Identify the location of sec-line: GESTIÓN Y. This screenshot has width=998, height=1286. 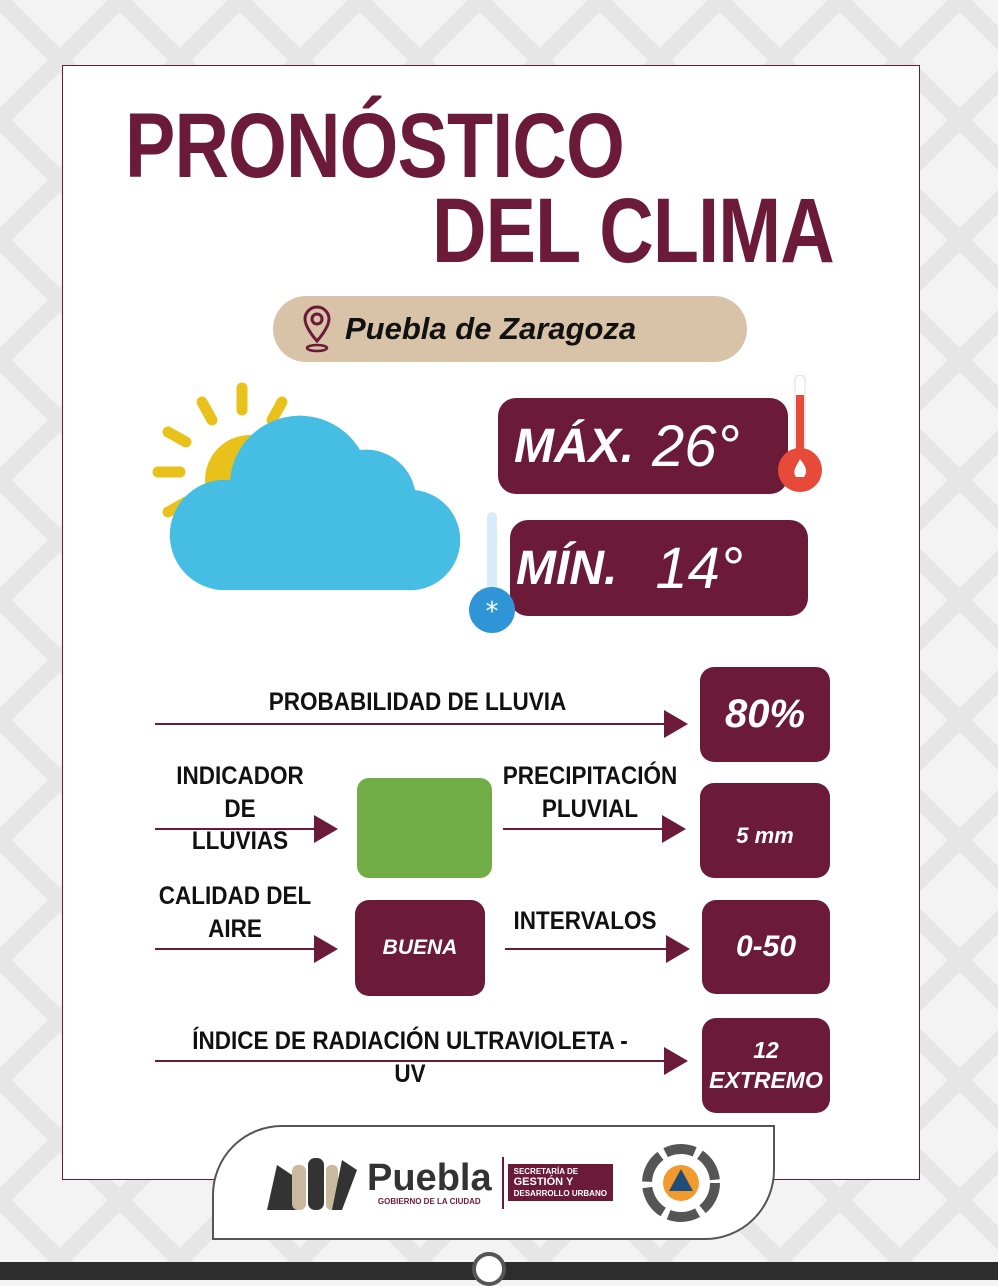
(543, 1182).